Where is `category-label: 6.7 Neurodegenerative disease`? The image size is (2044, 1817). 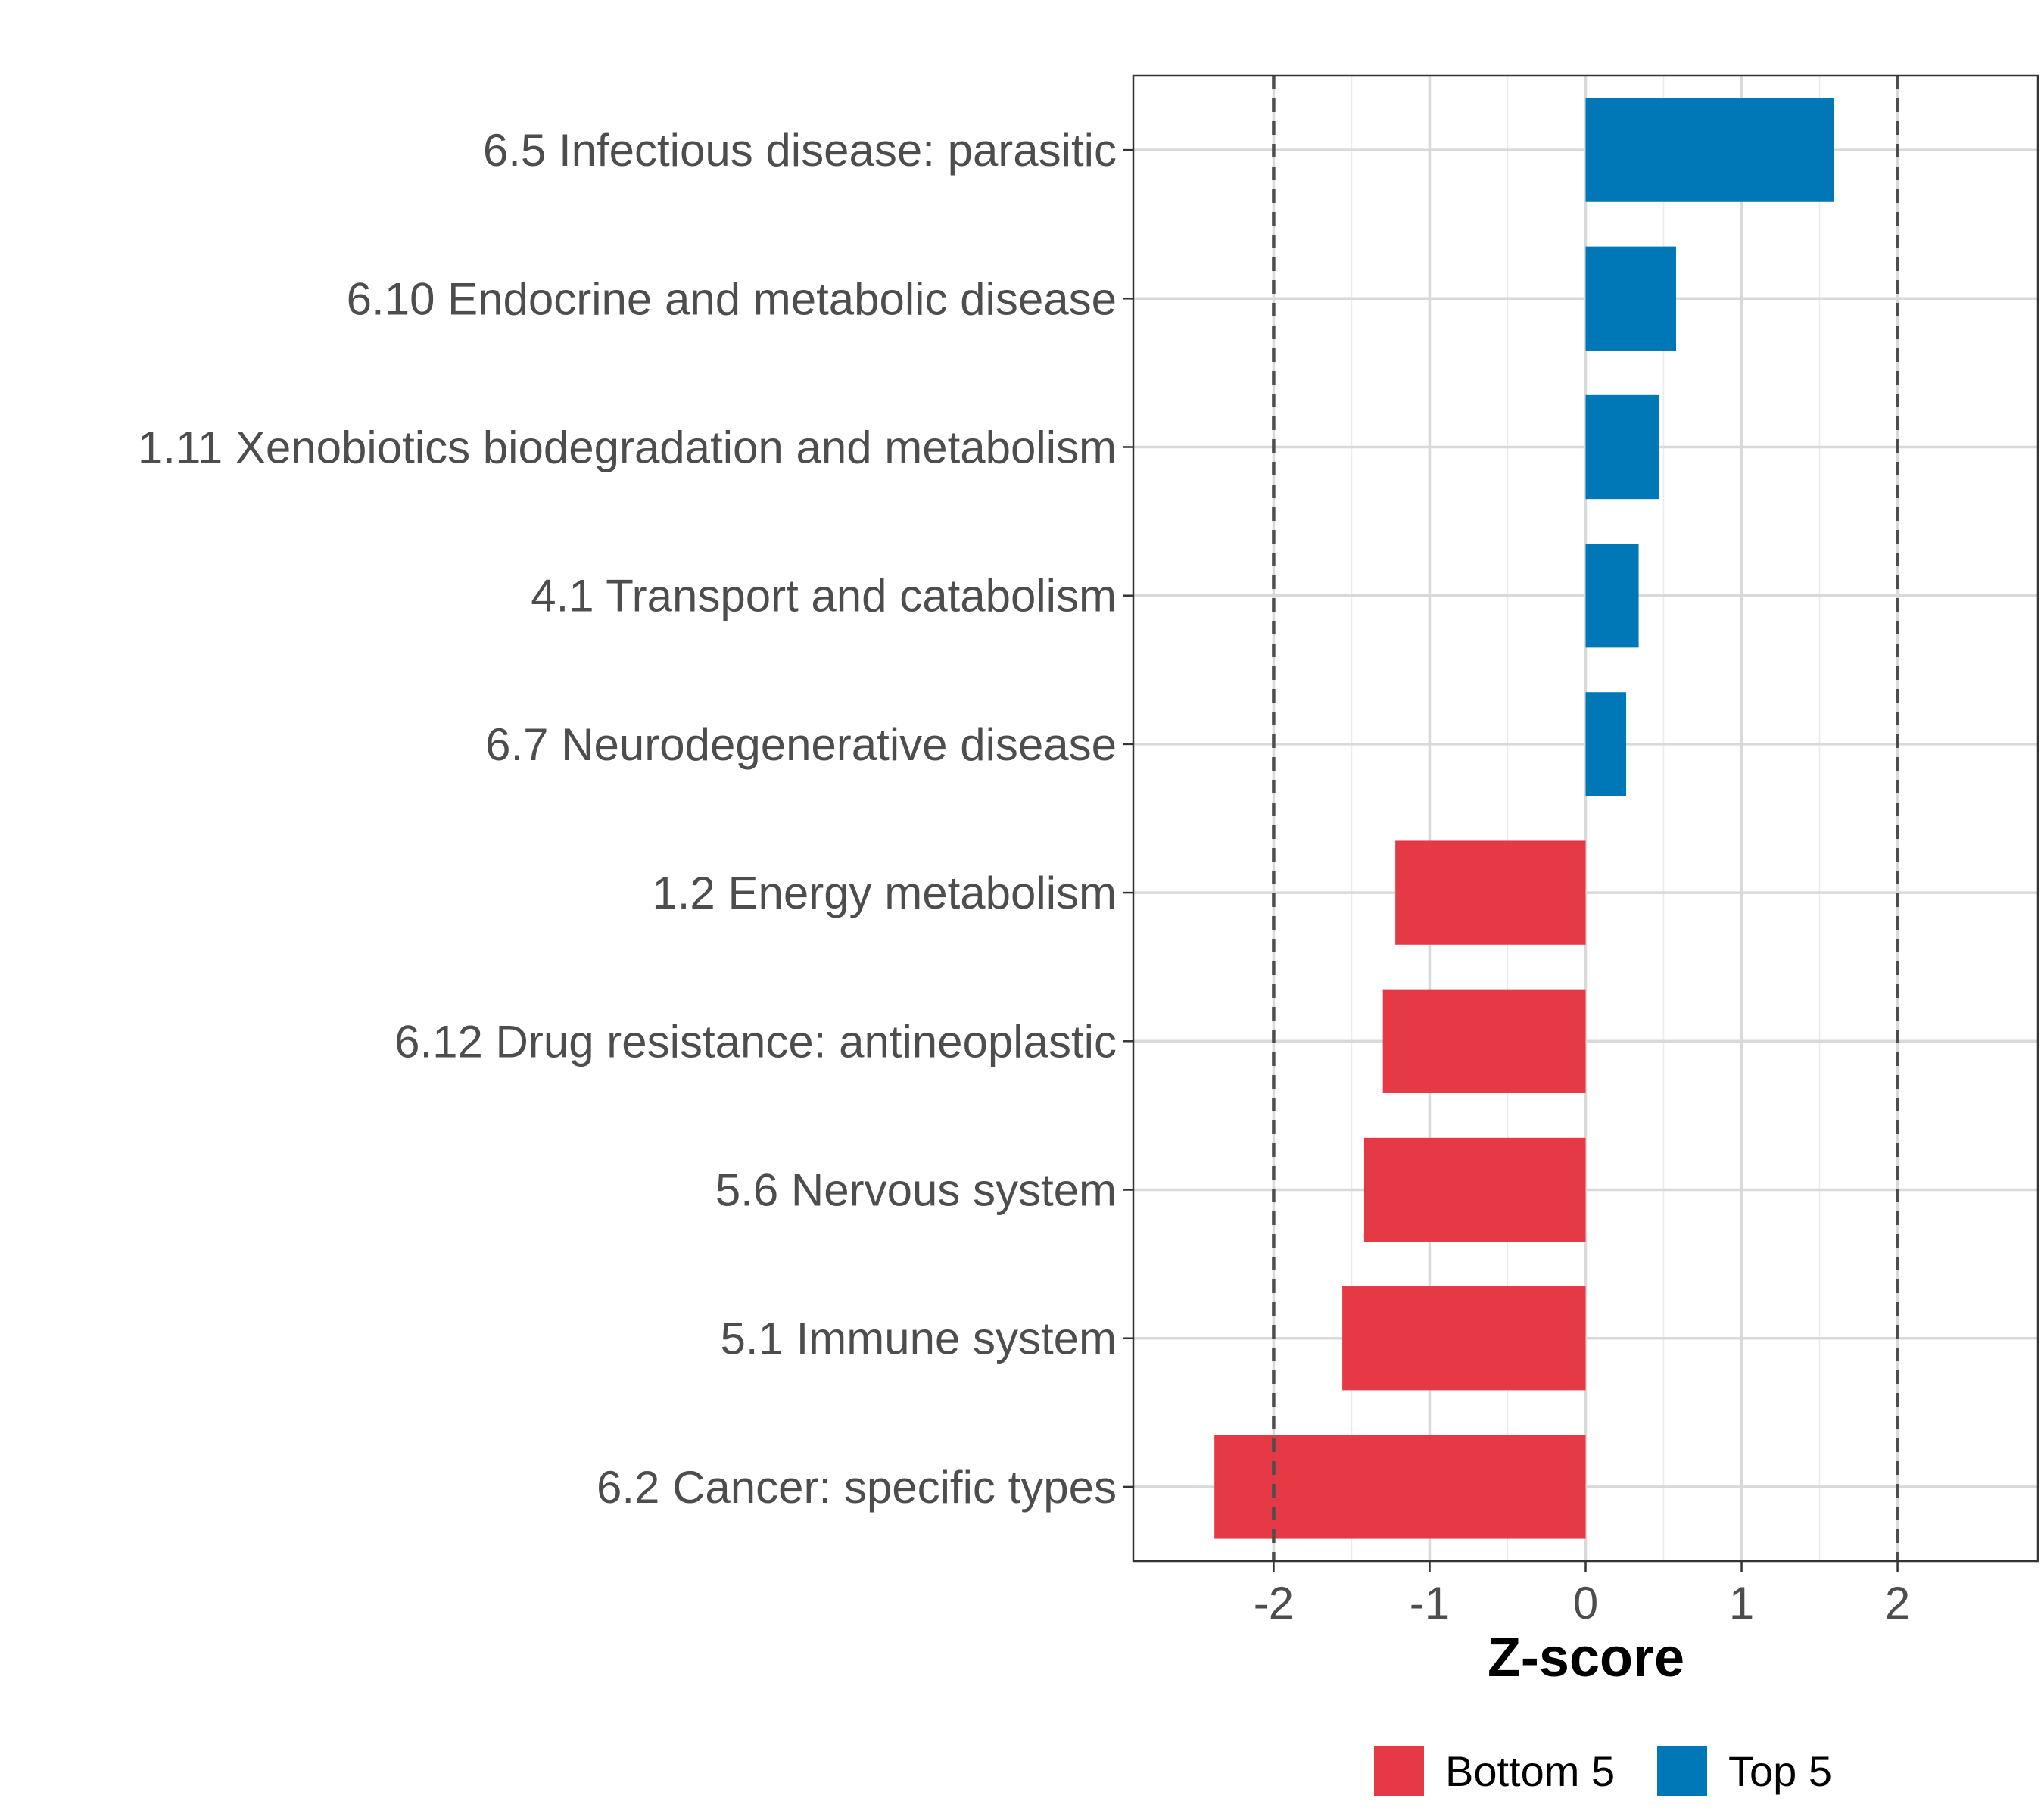
category-label: 6.7 Neurodegenerative disease is located at coordinates (801, 744).